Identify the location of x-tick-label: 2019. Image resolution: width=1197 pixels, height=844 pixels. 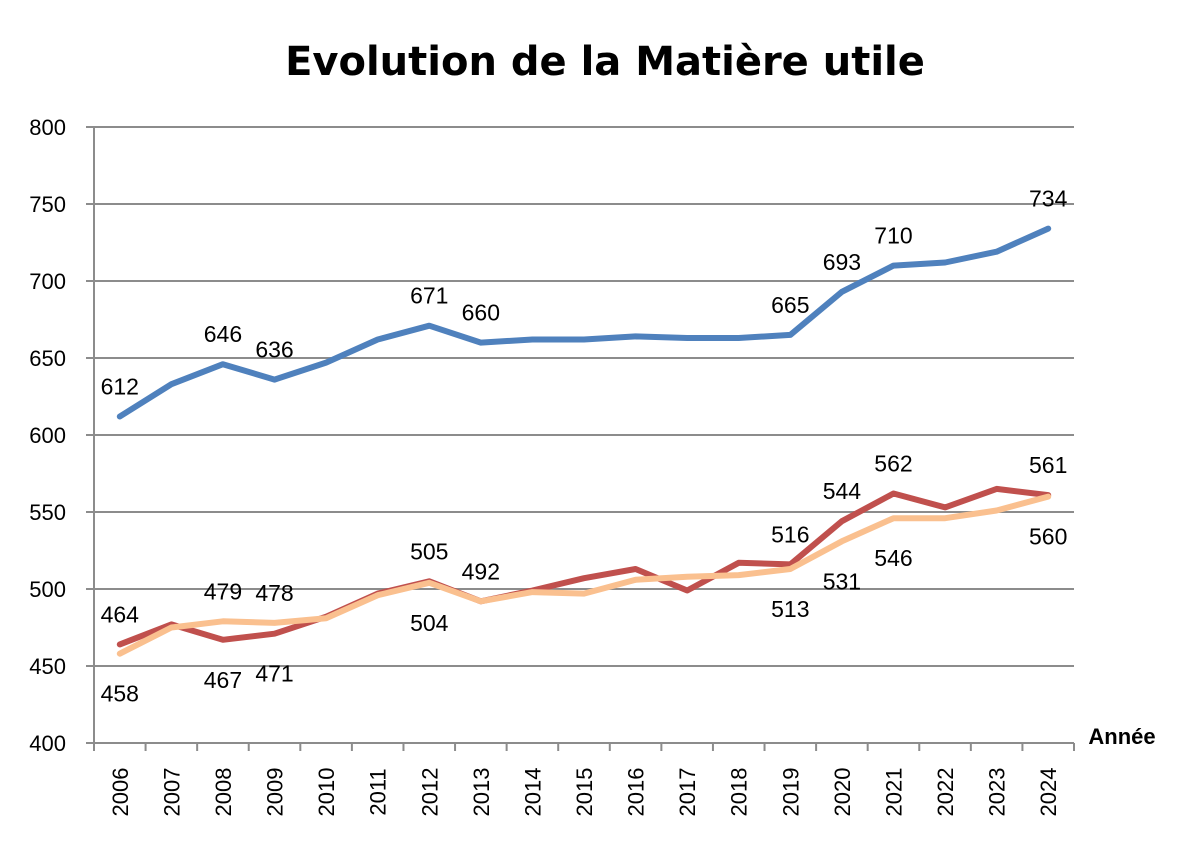
(790, 792).